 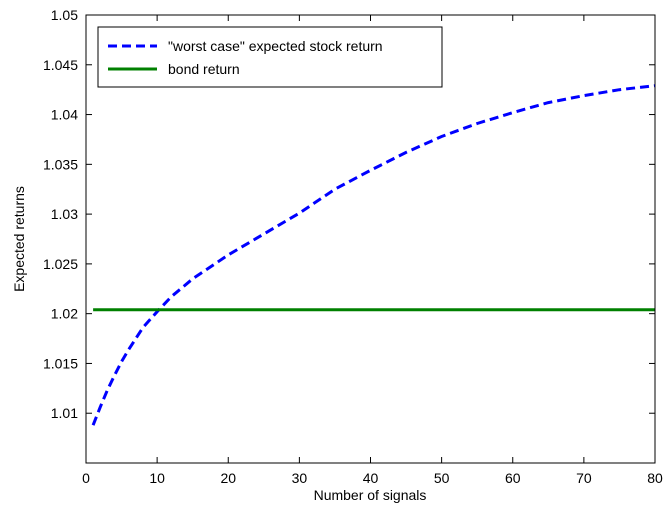 I want to click on x-tick-label: 30, so click(x=300, y=478).